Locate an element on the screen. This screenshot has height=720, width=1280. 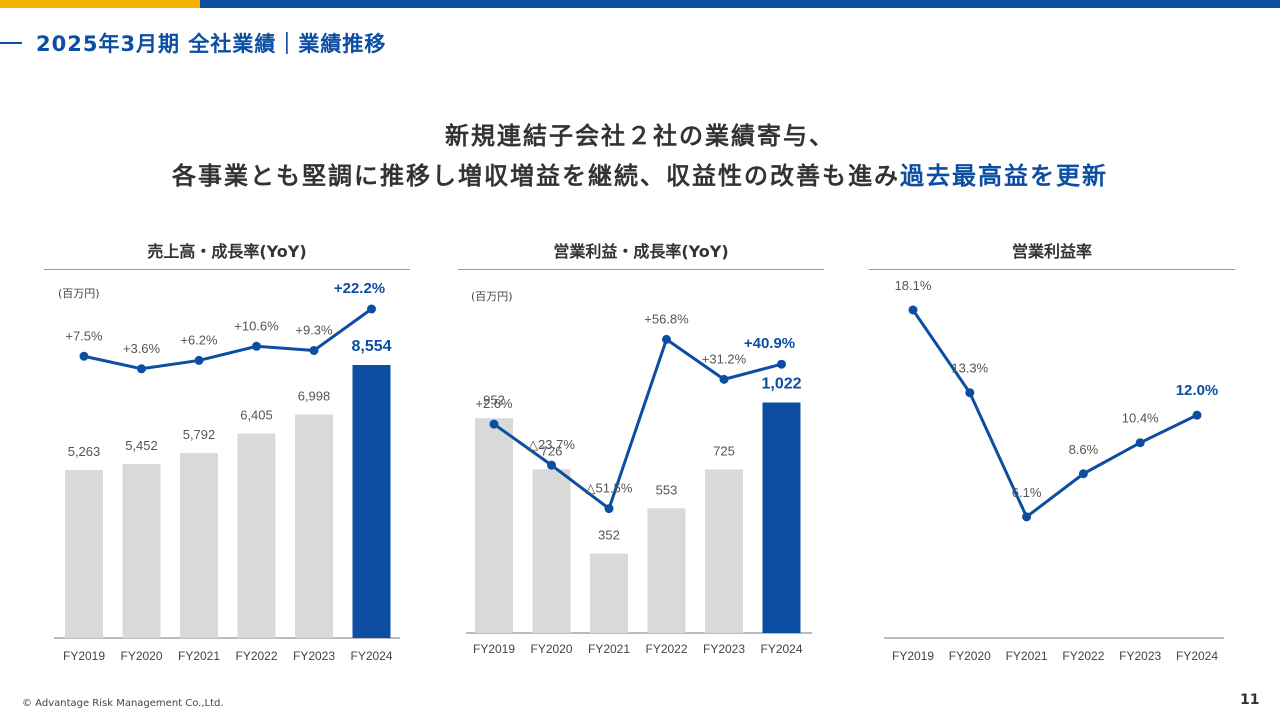
panel-title-operating-profit: 営業利益・成長率(YoY) is located at coordinates (641, 251).